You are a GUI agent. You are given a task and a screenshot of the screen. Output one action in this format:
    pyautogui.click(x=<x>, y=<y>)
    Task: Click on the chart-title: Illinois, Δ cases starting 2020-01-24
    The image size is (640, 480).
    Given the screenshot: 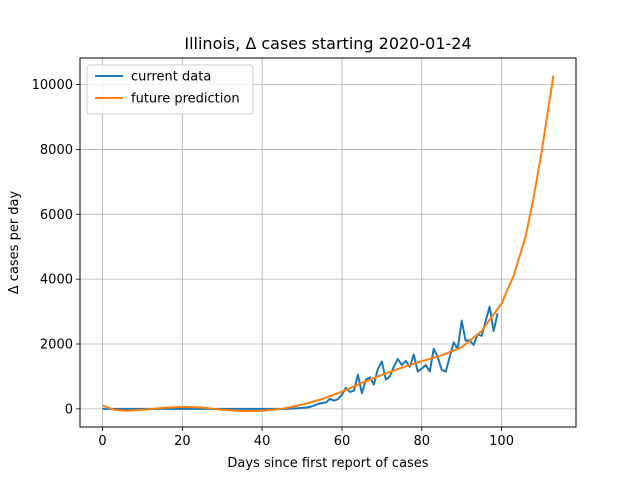 What is the action you would take?
    pyautogui.click(x=327, y=43)
    